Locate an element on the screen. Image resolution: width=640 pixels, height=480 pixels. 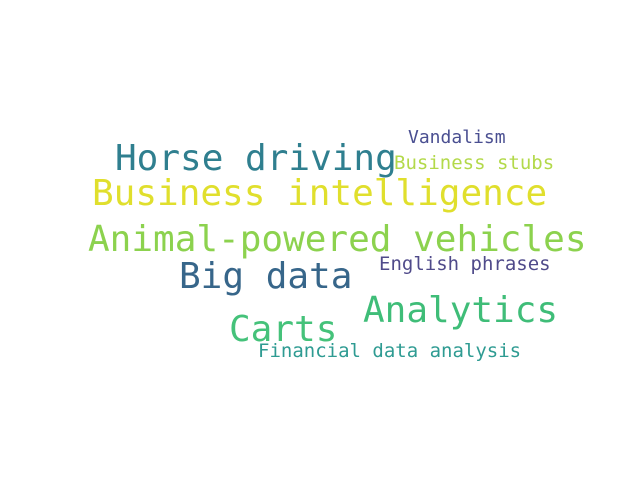
word-financial-data-analysis: Financial data analysis is located at coordinates (389, 351).